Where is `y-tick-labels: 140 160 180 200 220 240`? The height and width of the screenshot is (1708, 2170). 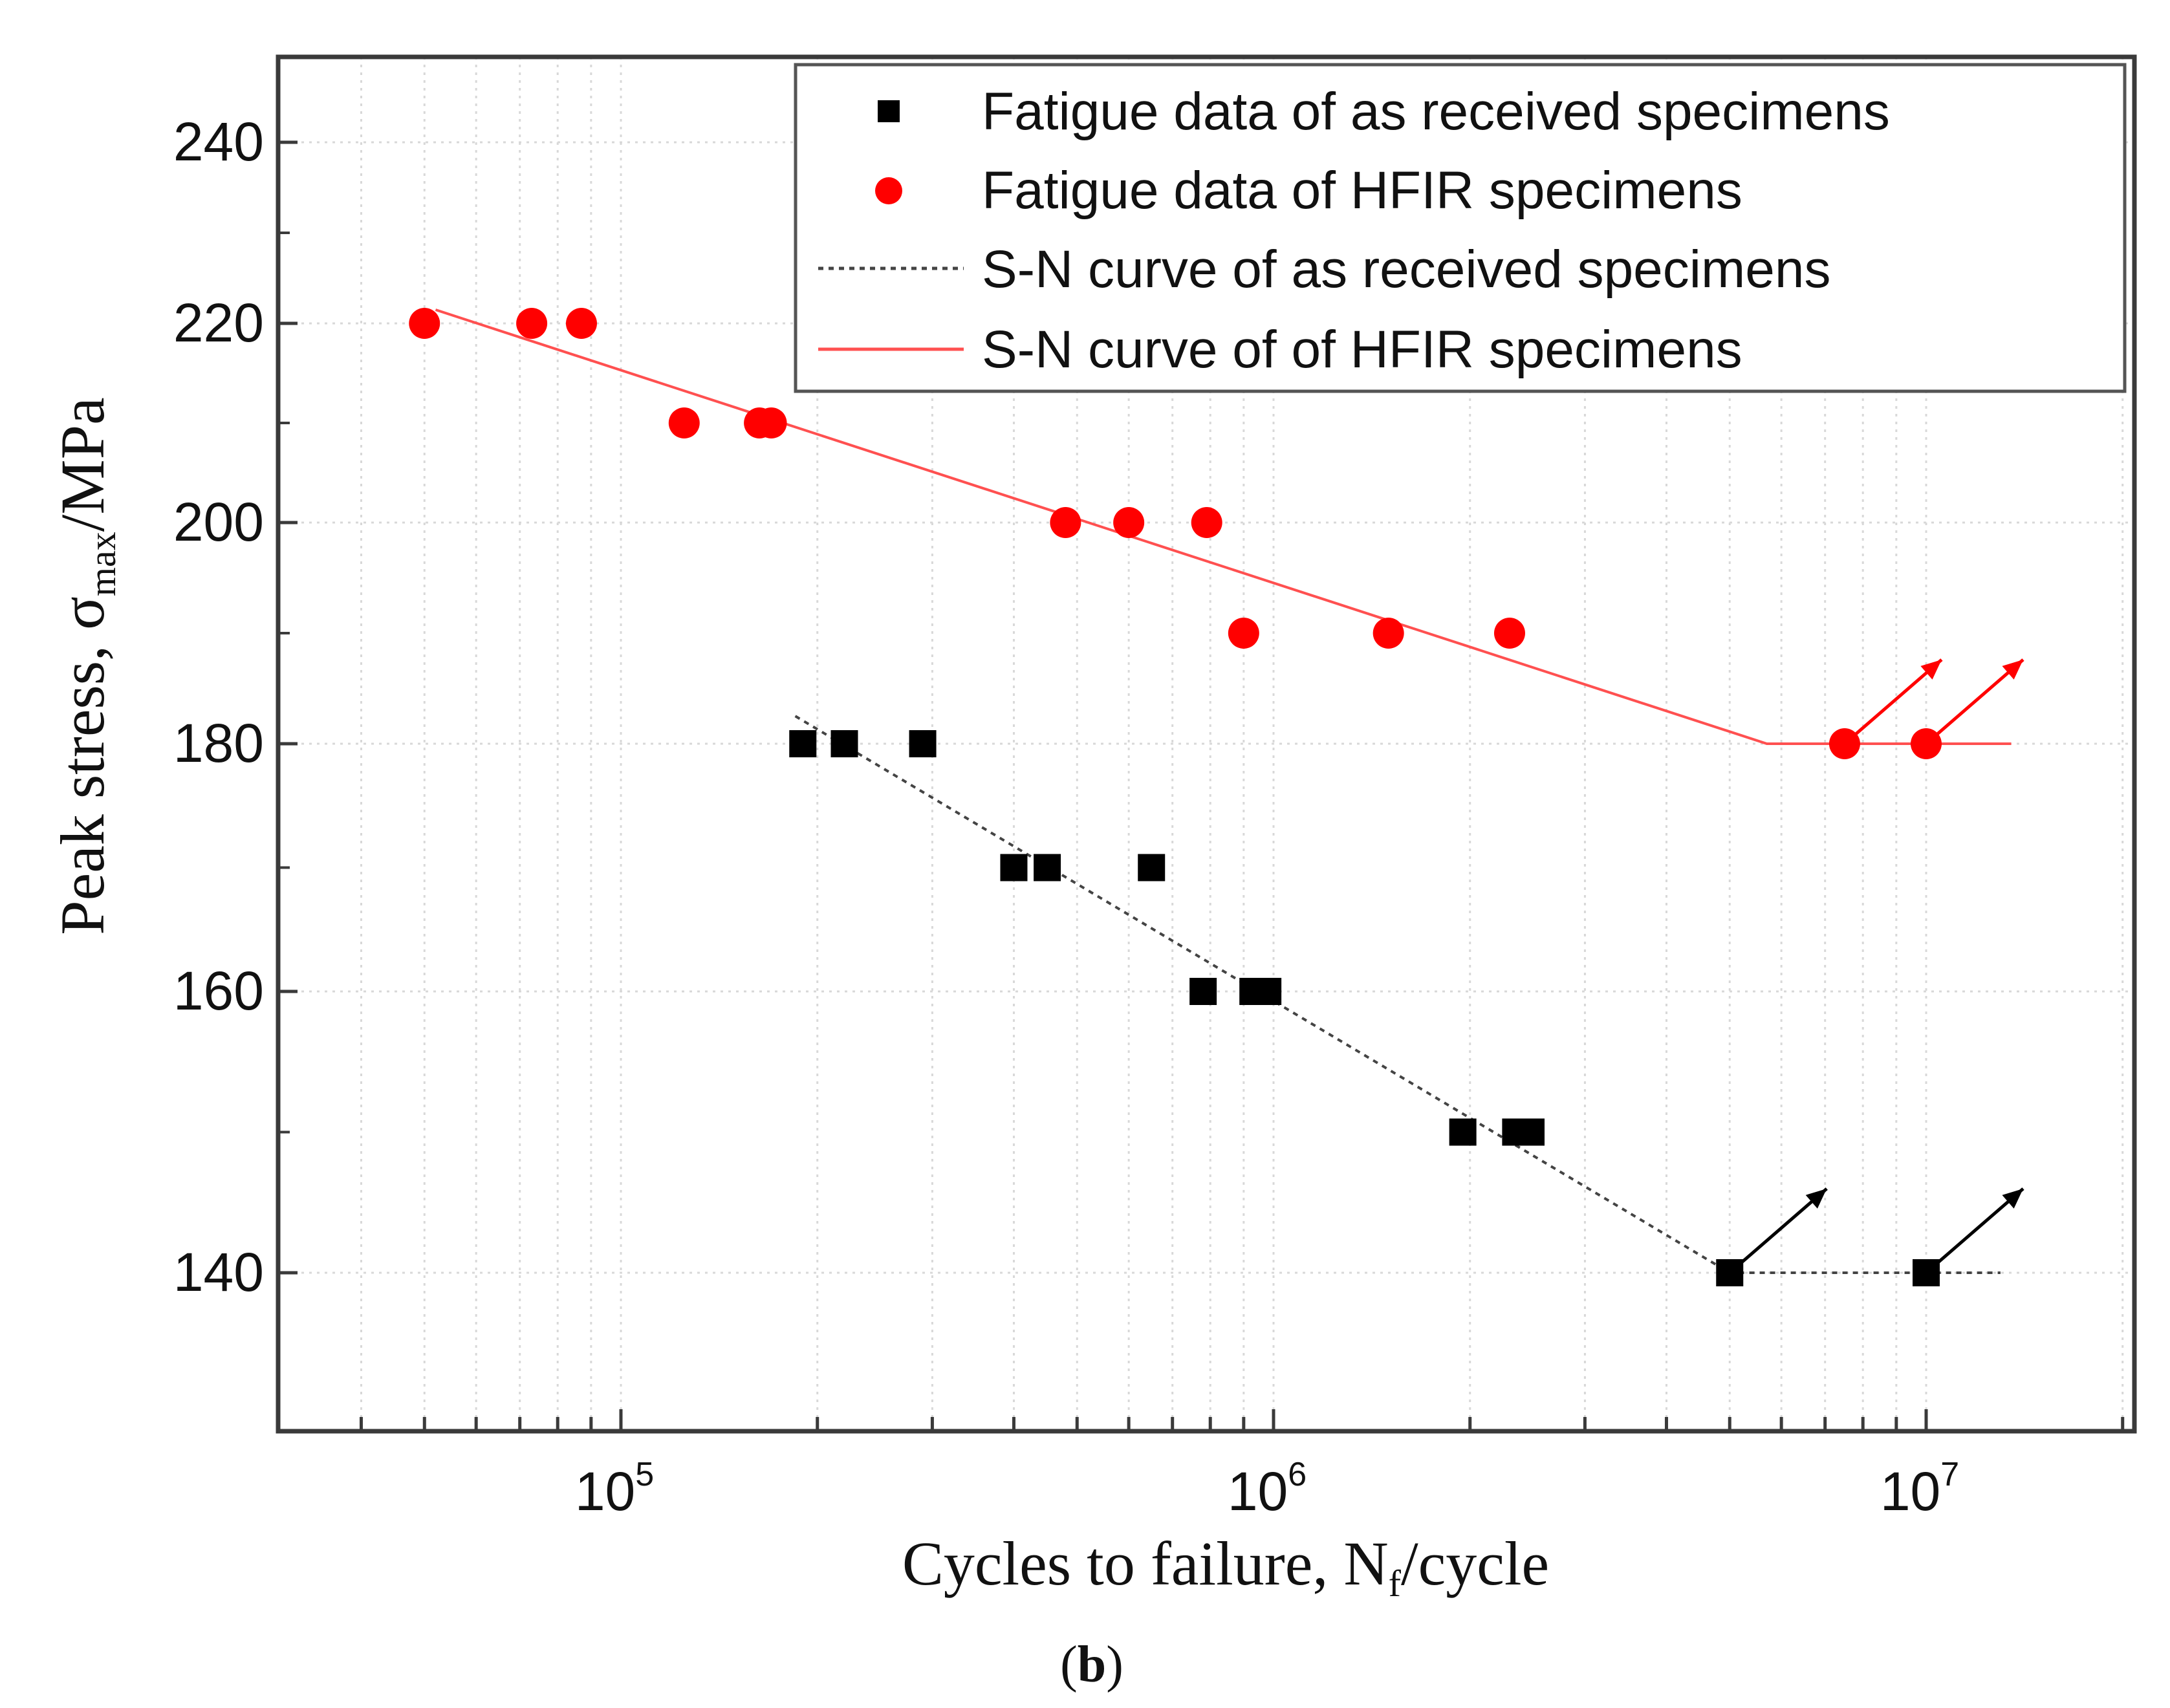
y-tick-labels: 140 160 180 200 220 240 is located at coordinates (235, 707).